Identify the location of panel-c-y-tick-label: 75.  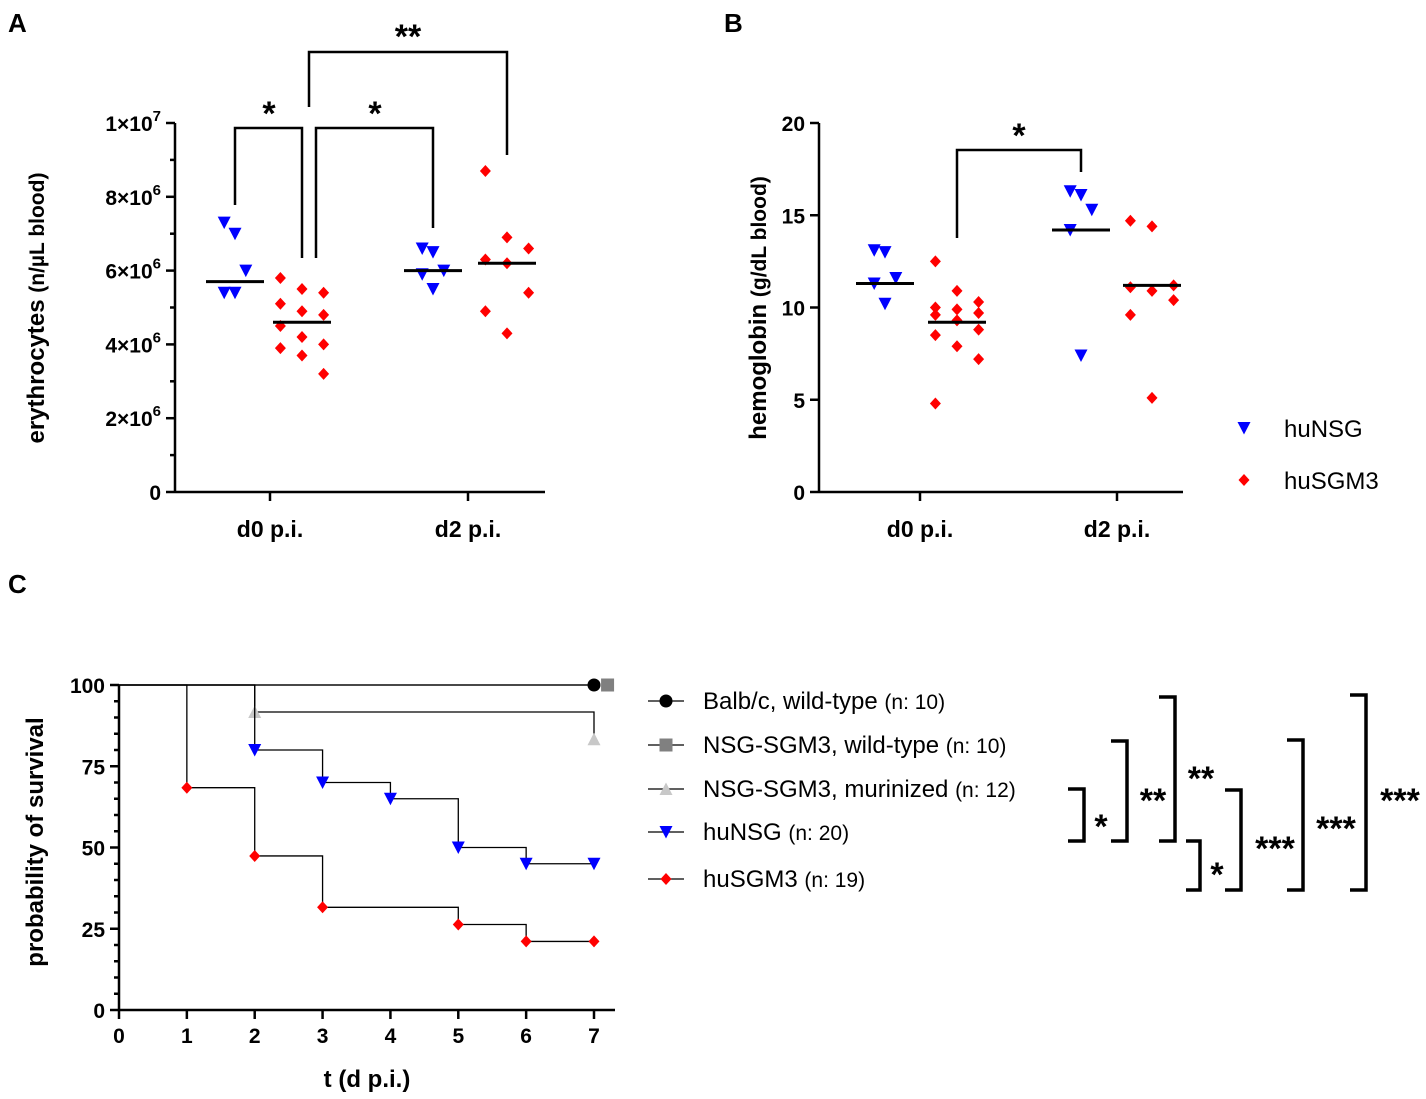
(94, 767).